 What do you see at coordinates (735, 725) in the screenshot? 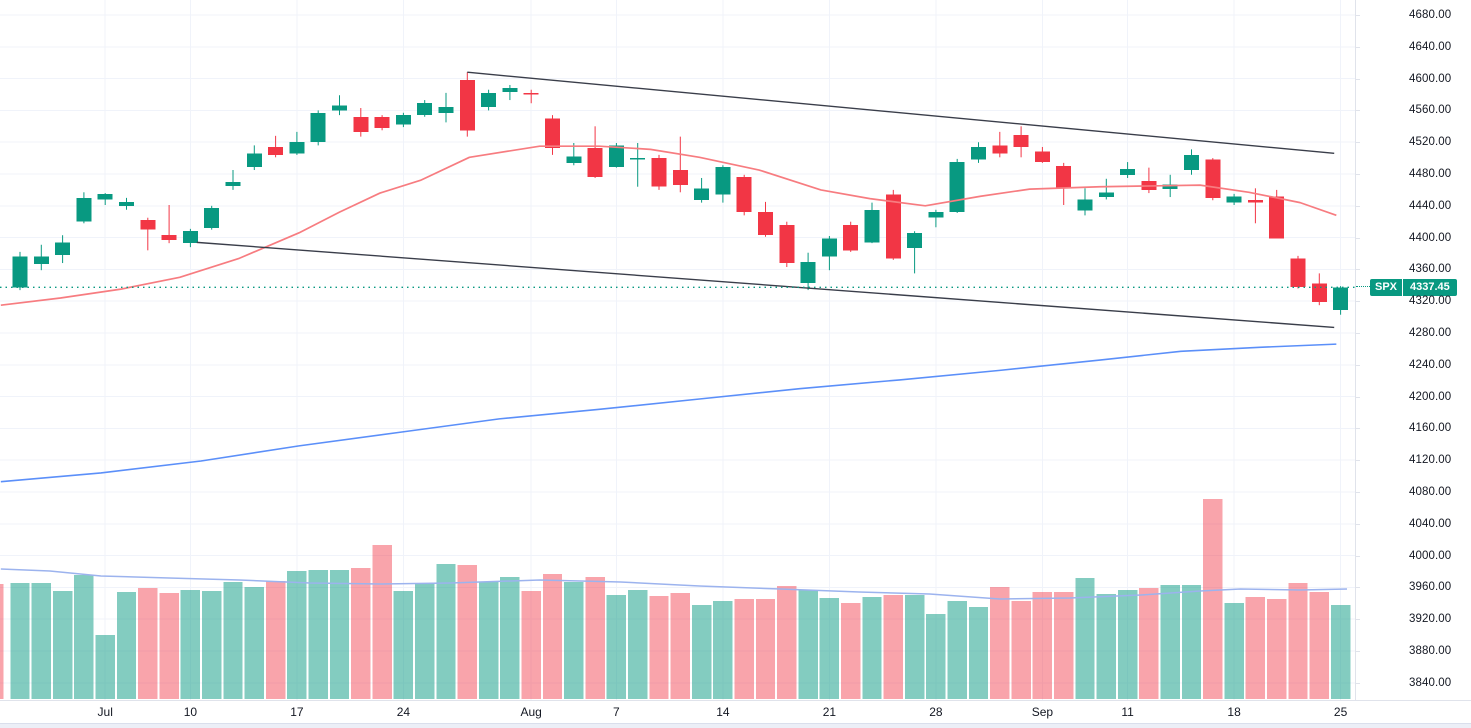
I see `bottom-strip` at bounding box center [735, 725].